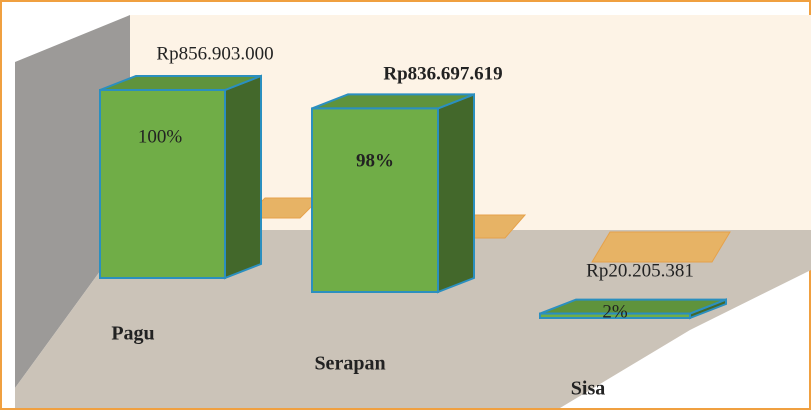 This screenshot has width=811, height=410. I want to click on value-label: Rp836.697.619, so click(442, 73).